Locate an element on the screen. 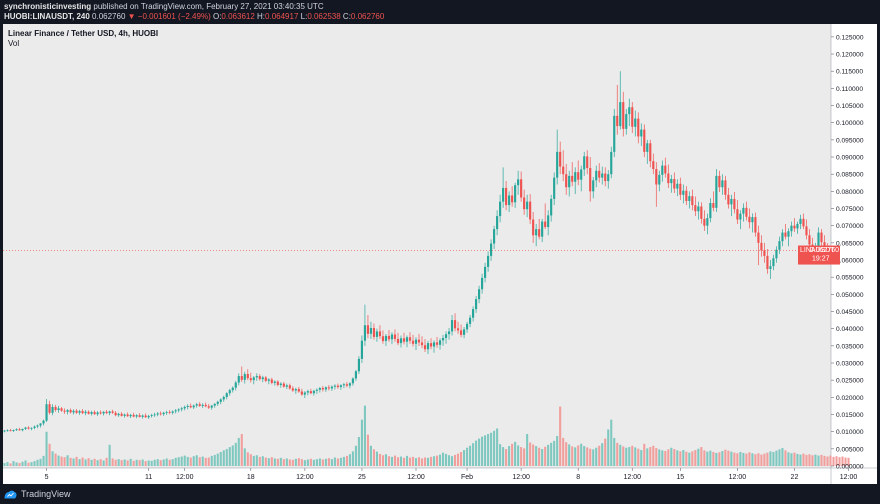  tradingview-brand: TradingView is located at coordinates (46, 494).